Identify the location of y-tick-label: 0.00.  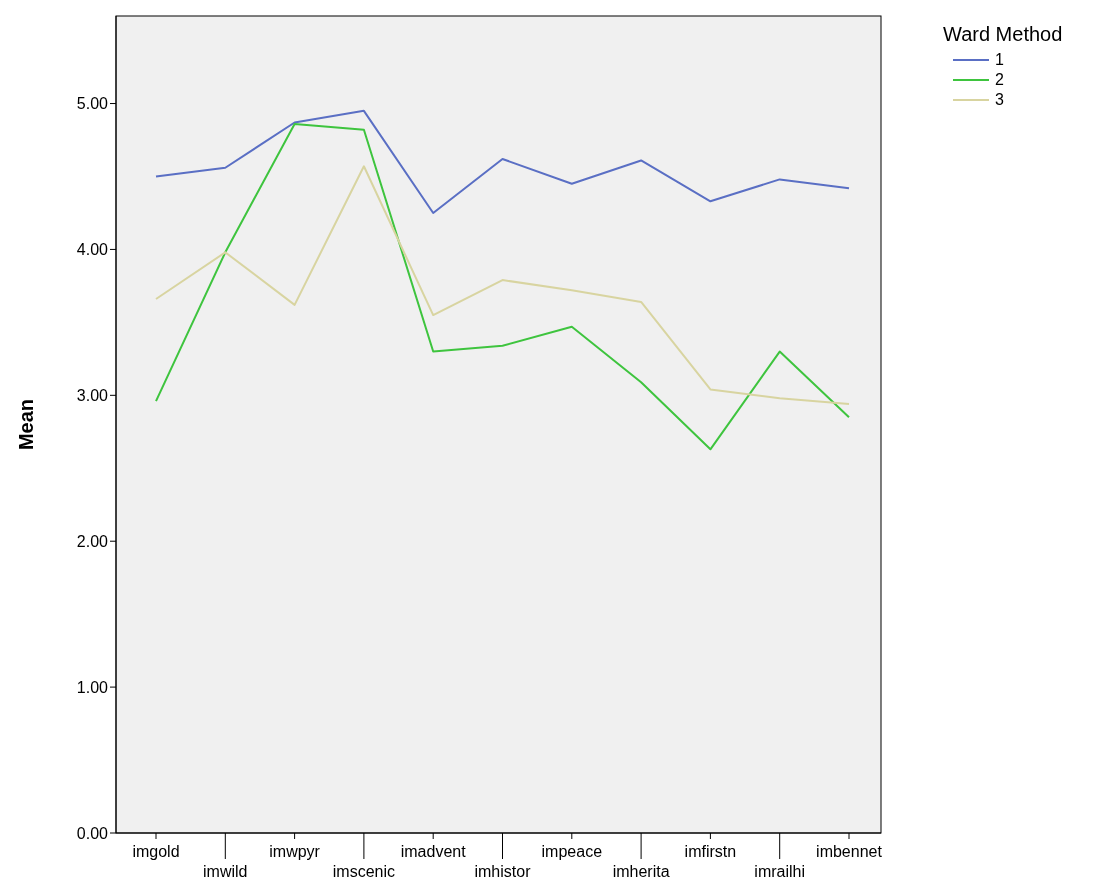
(92, 833).